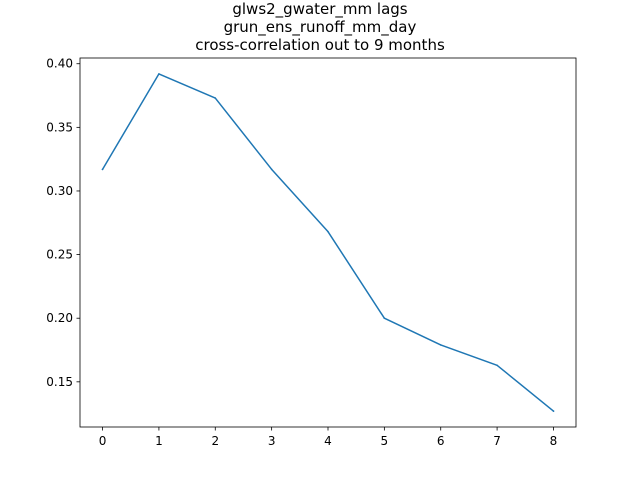  I want to click on x-tick-label: 2, so click(215, 441).